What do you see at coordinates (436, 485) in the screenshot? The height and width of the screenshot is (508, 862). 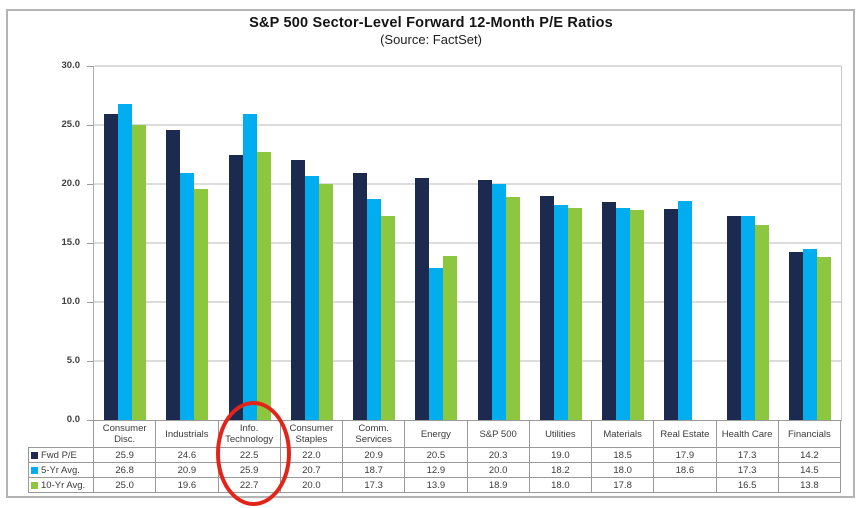 I see `value-cell: 13.9` at bounding box center [436, 485].